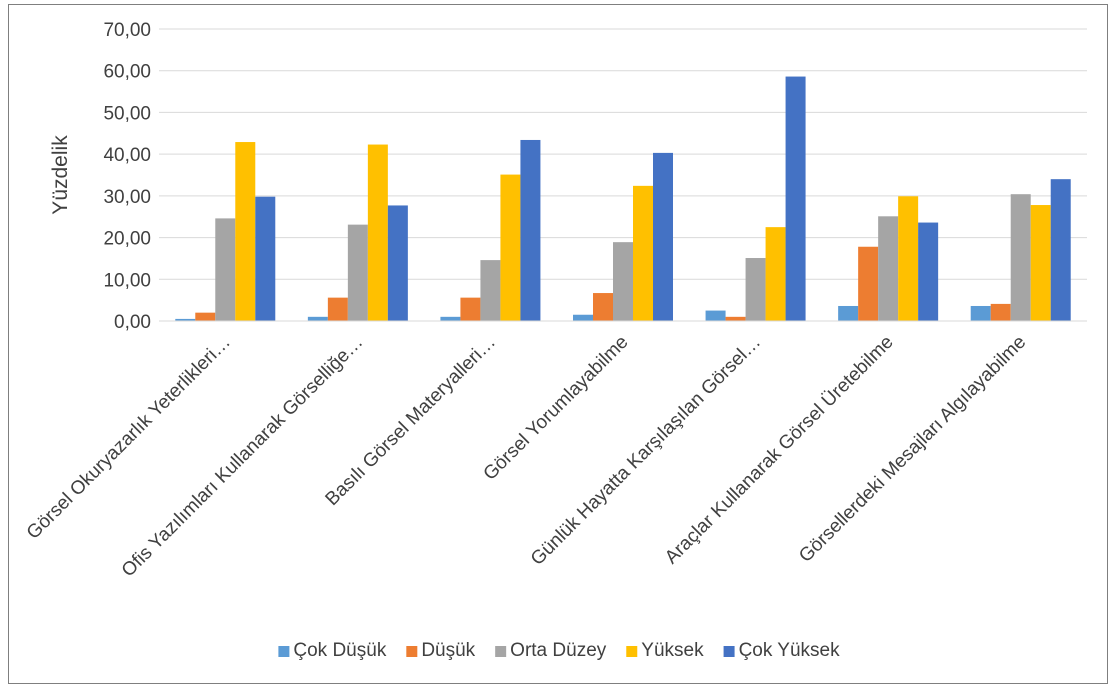  What do you see at coordinates (127, 155) in the screenshot?
I see `y-tick-label: 40,00` at bounding box center [127, 155].